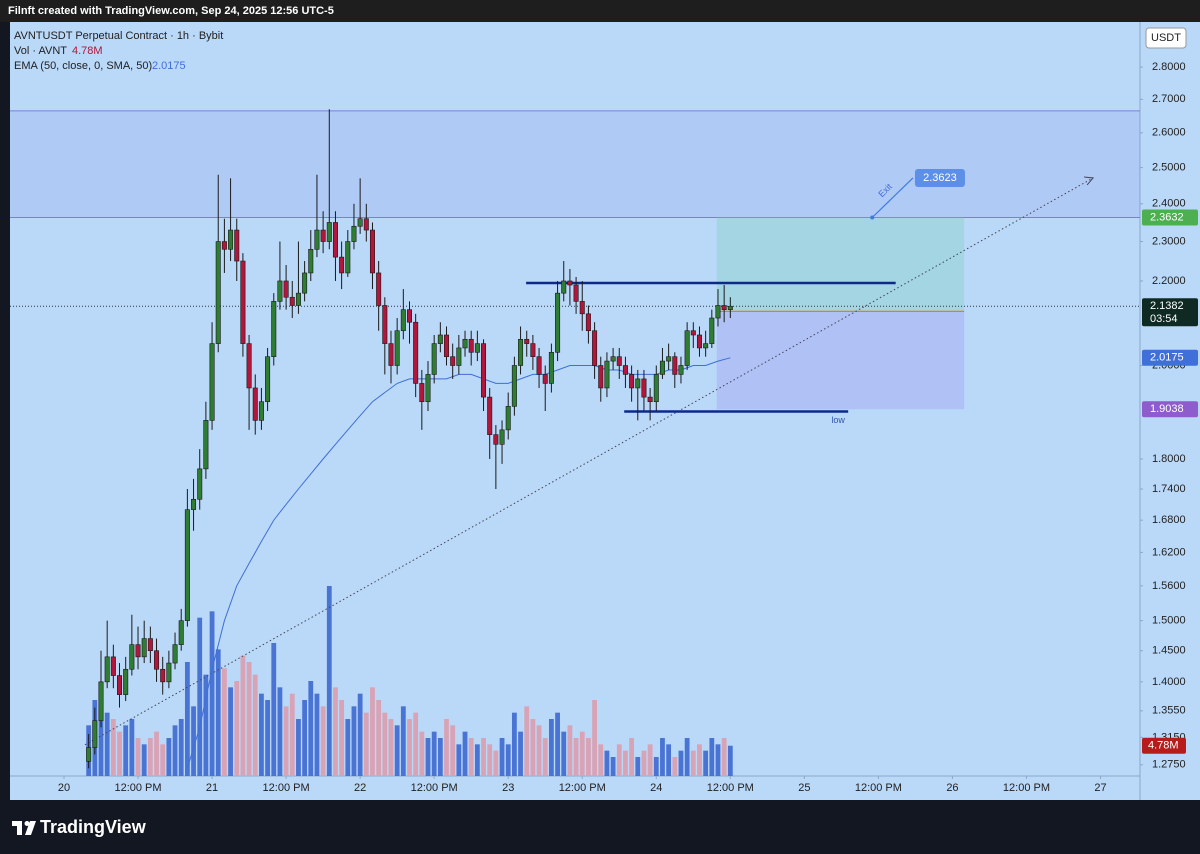 This screenshot has width=1200, height=854. I want to click on y-tick-label: 1.3550, so click(1169, 711).